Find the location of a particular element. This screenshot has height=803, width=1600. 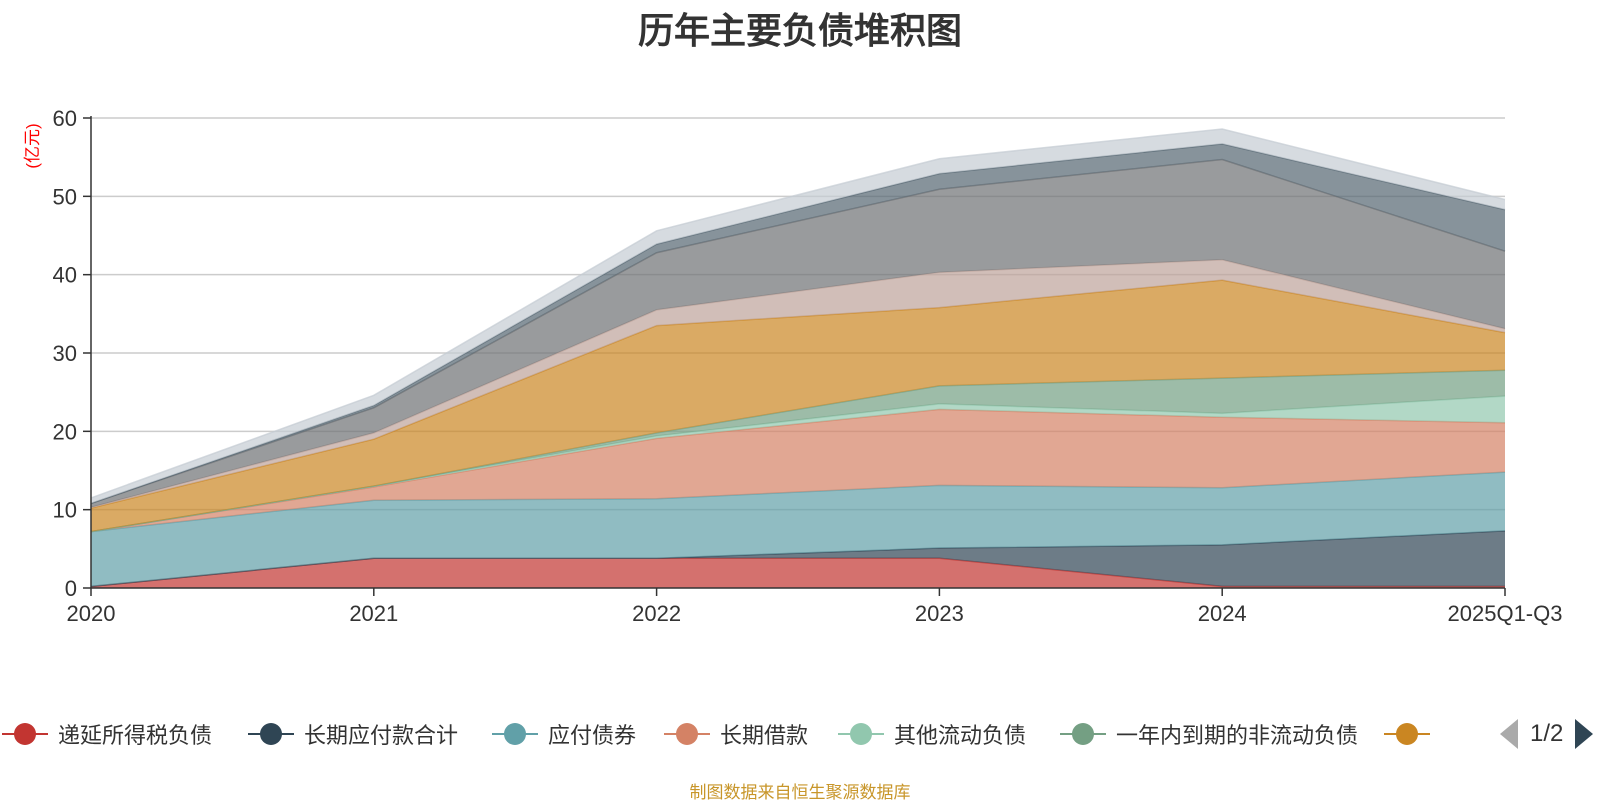

triangle-left-icon is located at coordinates (1509, 734).